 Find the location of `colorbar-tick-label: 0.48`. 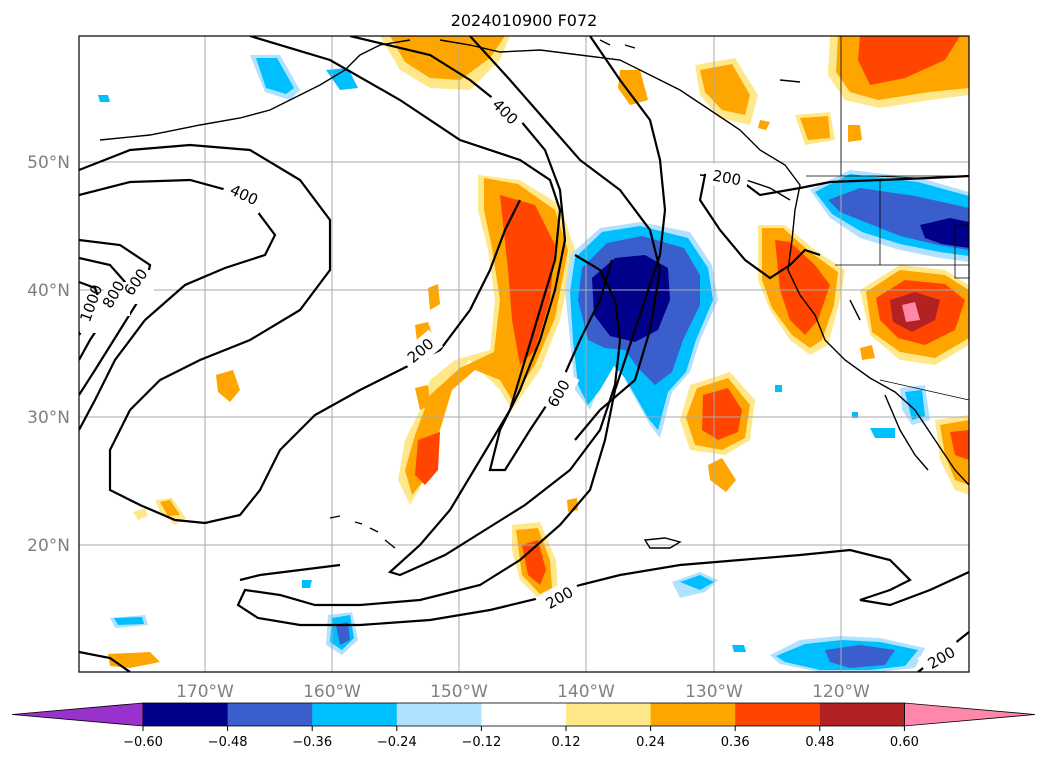

colorbar-tick-label: 0.48 is located at coordinates (819, 742).